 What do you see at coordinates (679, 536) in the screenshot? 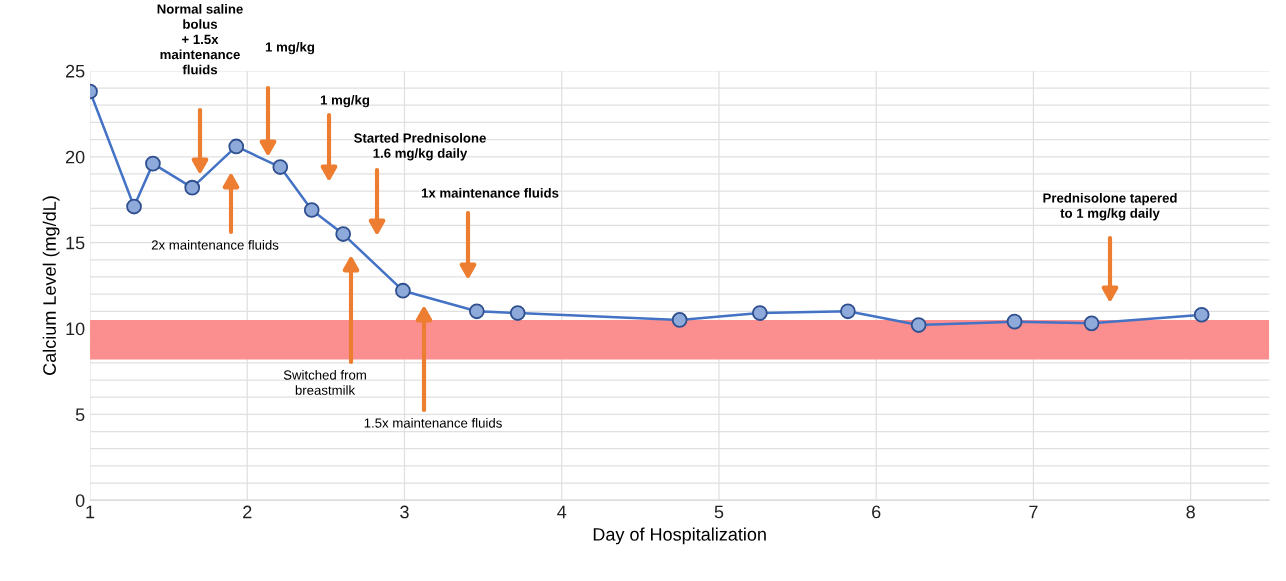
I see `x-axis-title: Day of Hospitalization` at bounding box center [679, 536].